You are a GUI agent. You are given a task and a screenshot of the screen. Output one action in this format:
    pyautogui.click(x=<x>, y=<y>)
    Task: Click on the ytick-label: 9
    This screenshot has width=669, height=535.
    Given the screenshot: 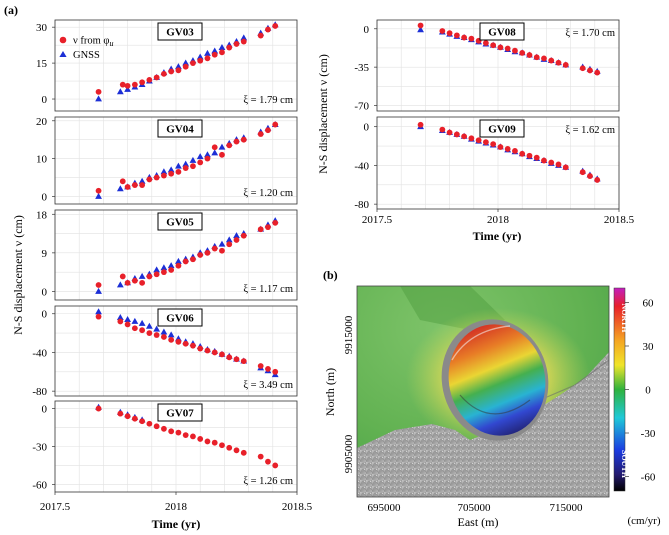 What is the action you would take?
    pyautogui.click(x=45, y=254)
    